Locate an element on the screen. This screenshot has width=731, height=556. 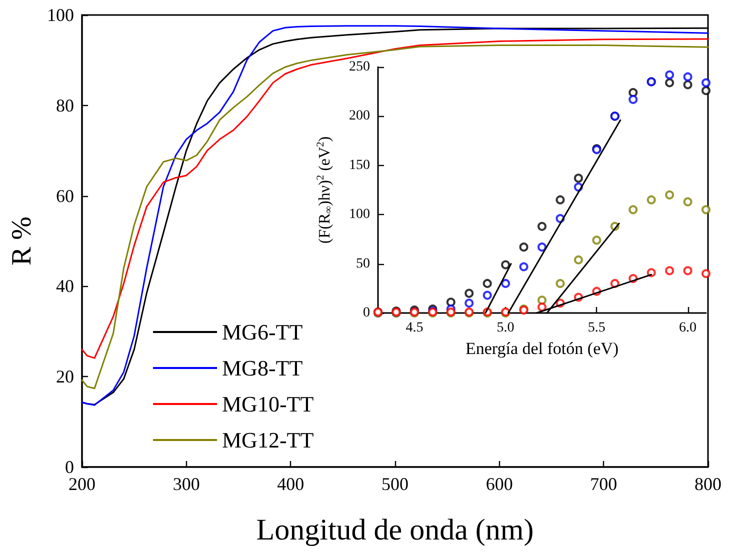
x-tick-label: 5.0 is located at coordinates (505, 328).